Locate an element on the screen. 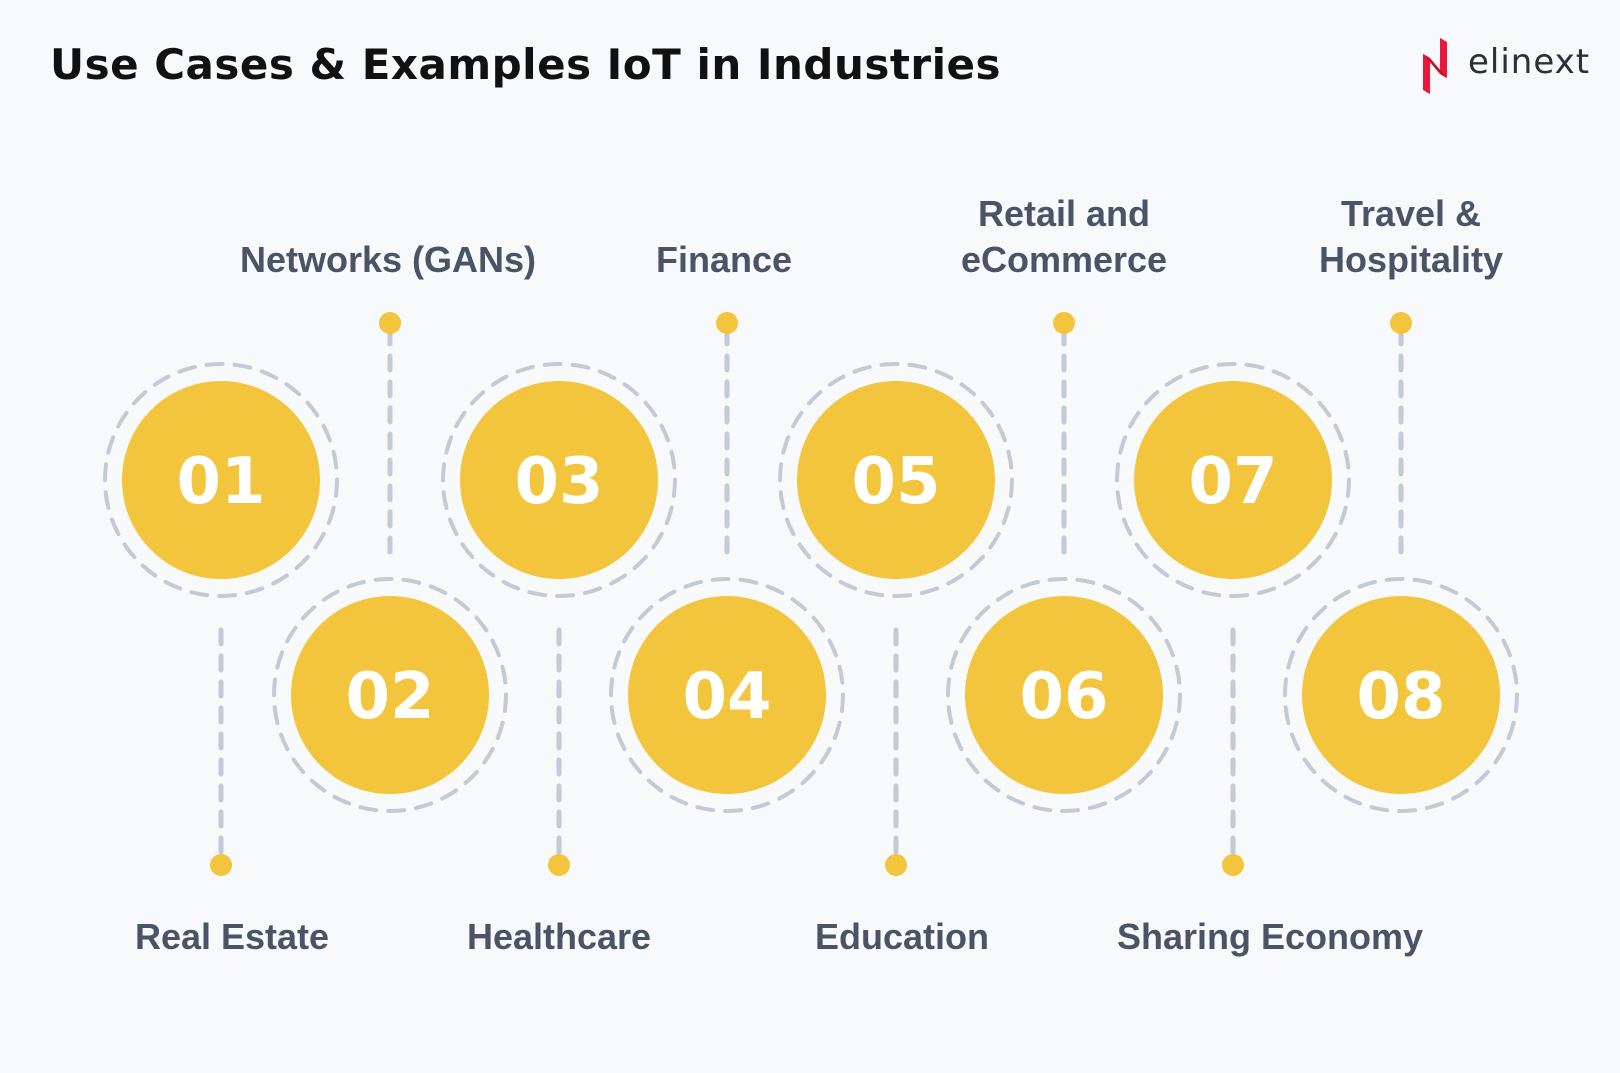  step-number: 05 is located at coordinates (895, 482).